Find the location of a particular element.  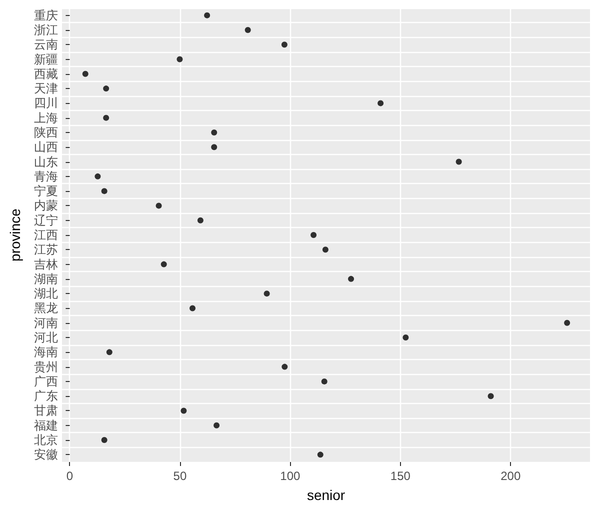

y-axis-title: province is located at coordinates (15, 235).